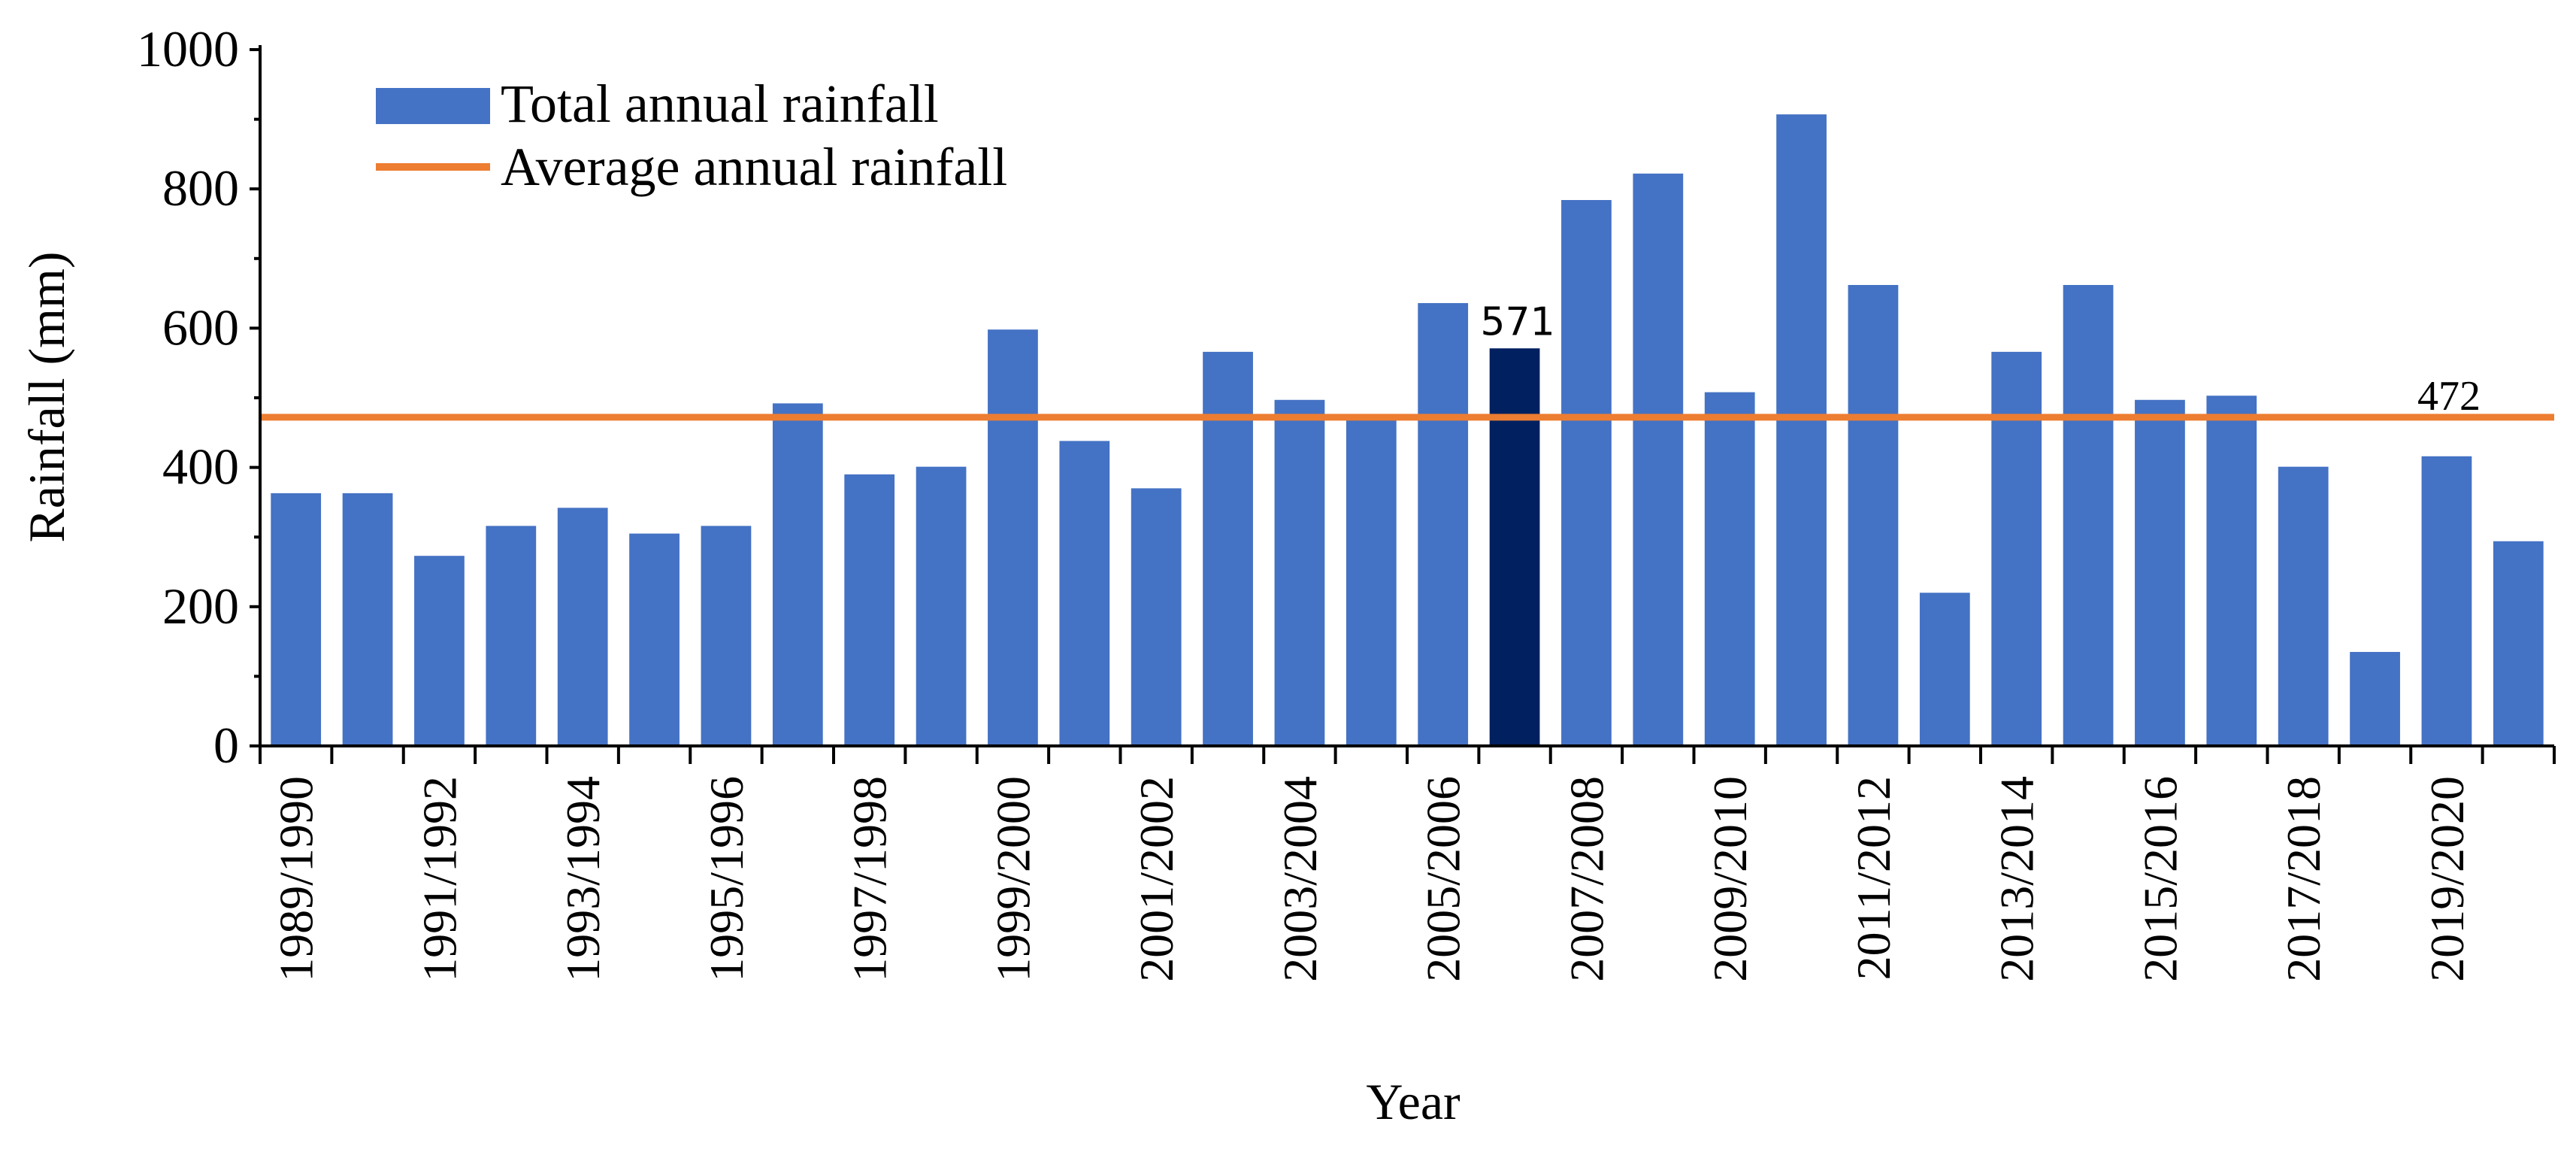  What do you see at coordinates (433, 106) in the screenshot?
I see `legend-swatch-total` at bounding box center [433, 106].